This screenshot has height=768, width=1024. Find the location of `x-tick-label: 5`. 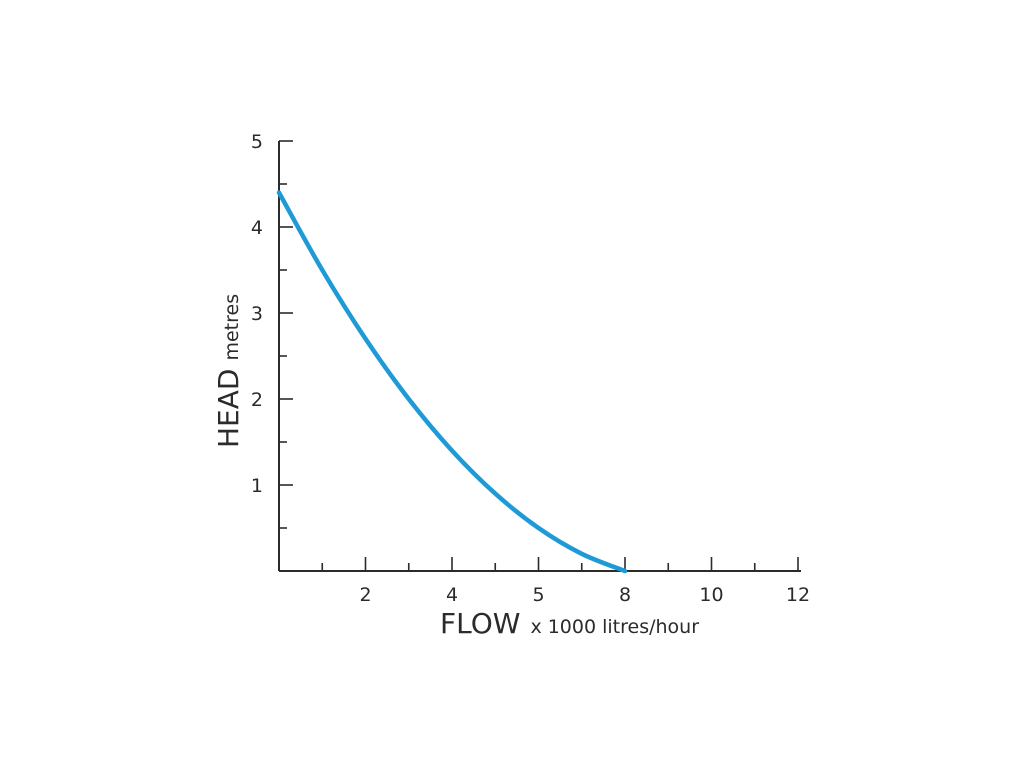

x-tick-label: 5 is located at coordinates (538, 595).